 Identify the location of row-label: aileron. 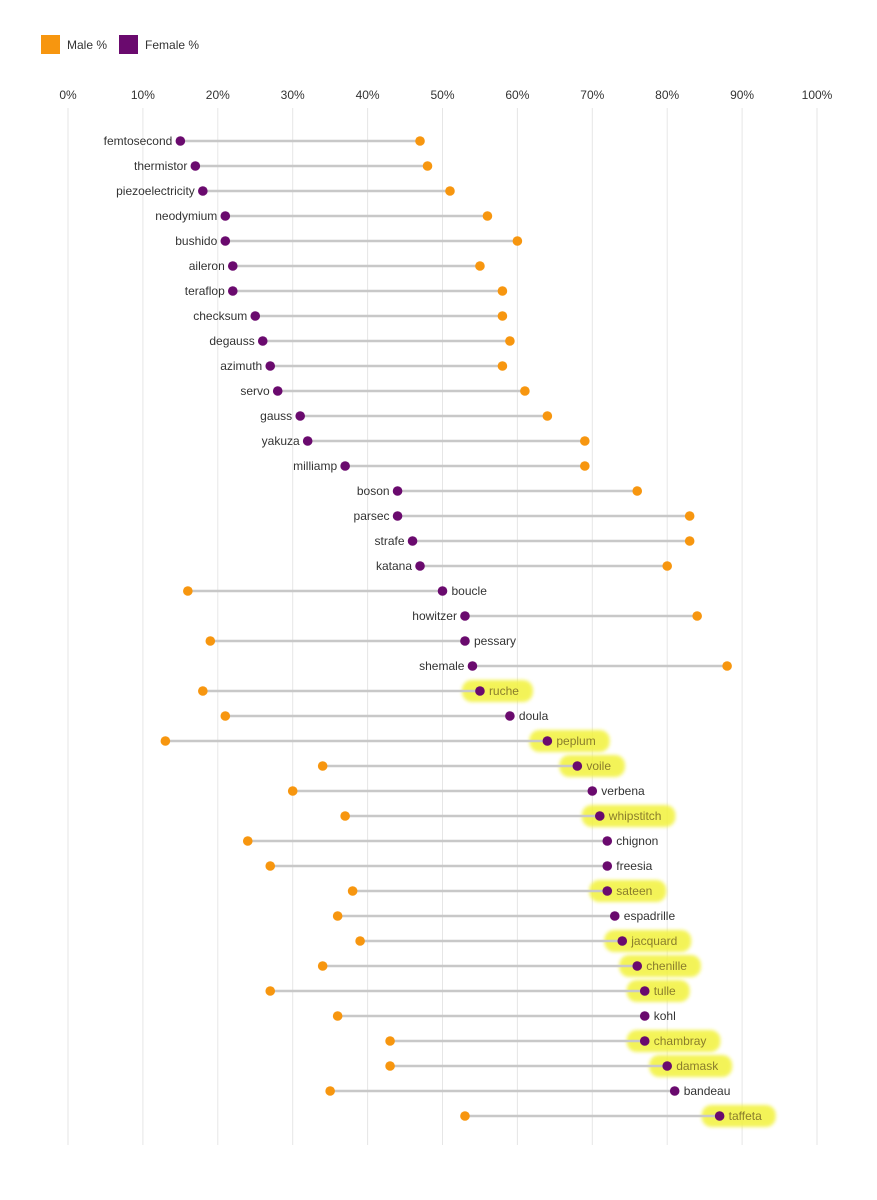
(207, 266).